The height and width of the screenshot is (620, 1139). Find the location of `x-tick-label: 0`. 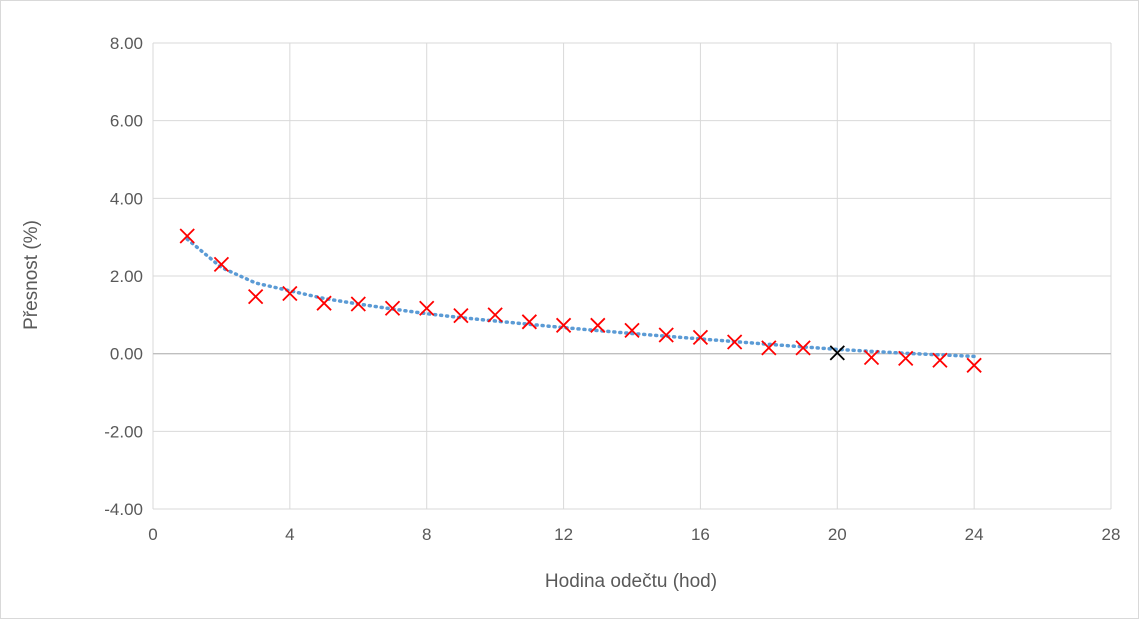

x-tick-label: 0 is located at coordinates (152, 534).